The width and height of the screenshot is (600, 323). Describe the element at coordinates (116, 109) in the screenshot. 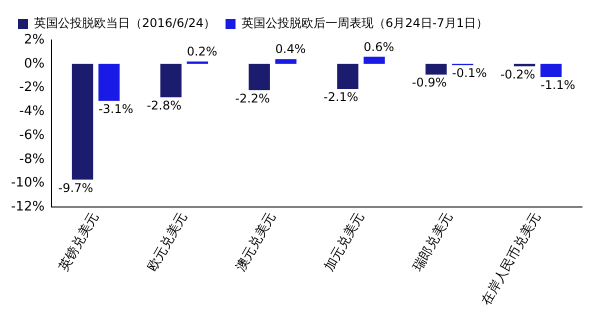

I see `data-label: -3.1%` at that location.